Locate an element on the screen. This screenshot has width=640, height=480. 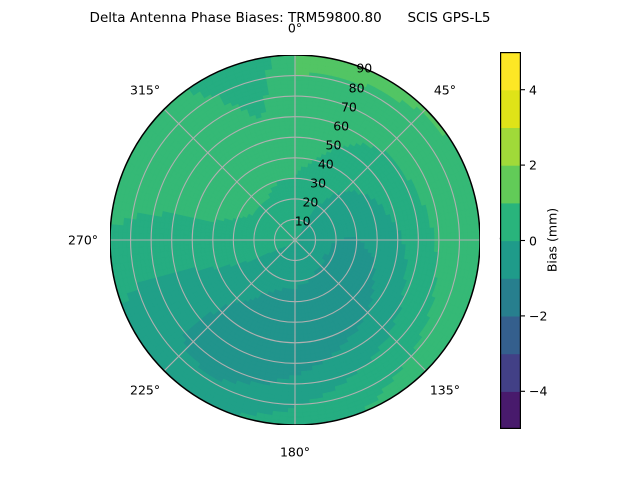
theta-tick-label-315: 315° is located at coordinates (145, 90).